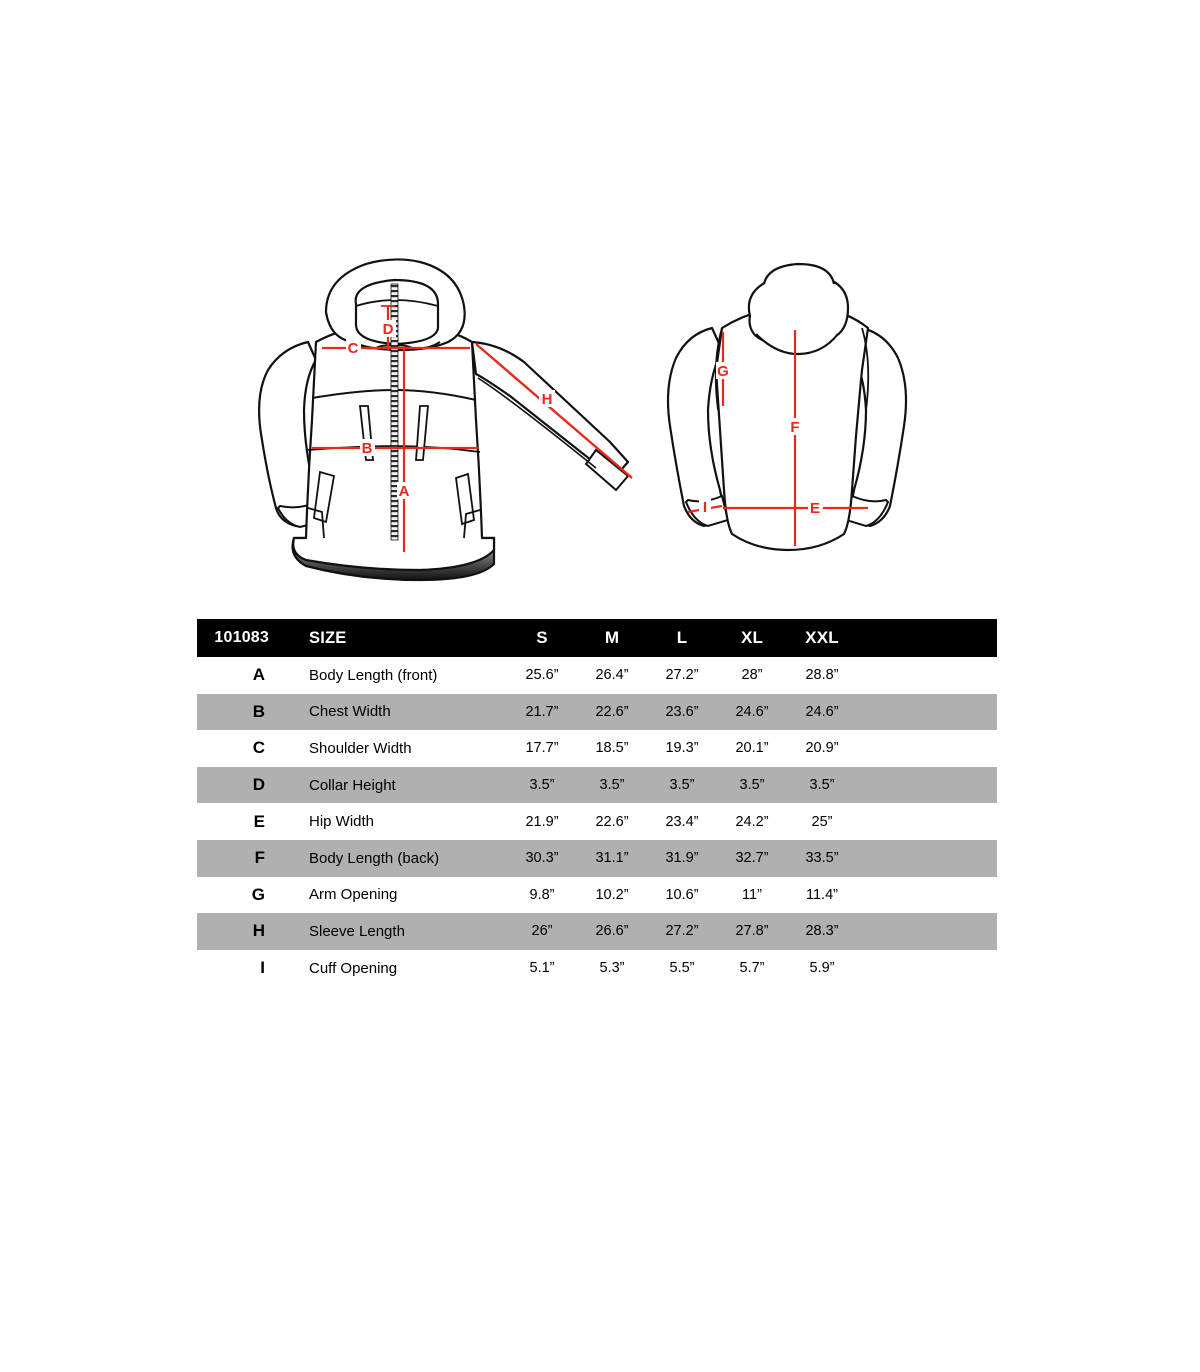 The height and width of the screenshot is (1372, 1200). I want to click on column-header-xxl: XXL, so click(822, 638).